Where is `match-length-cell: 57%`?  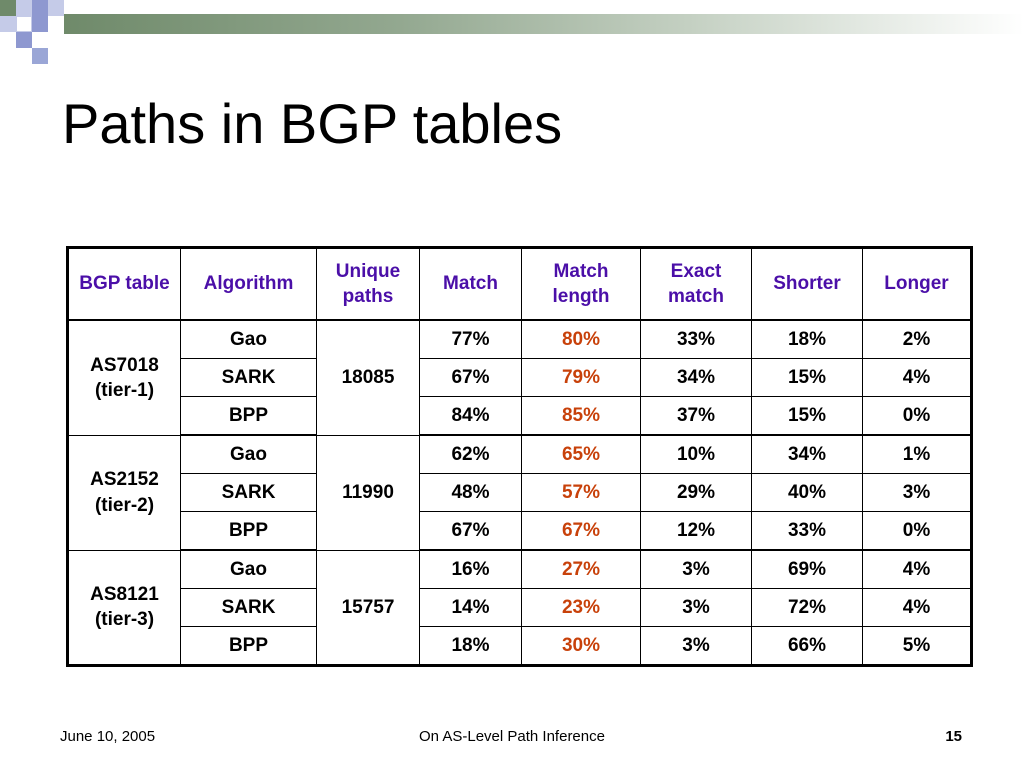 match-length-cell: 57% is located at coordinates (581, 492).